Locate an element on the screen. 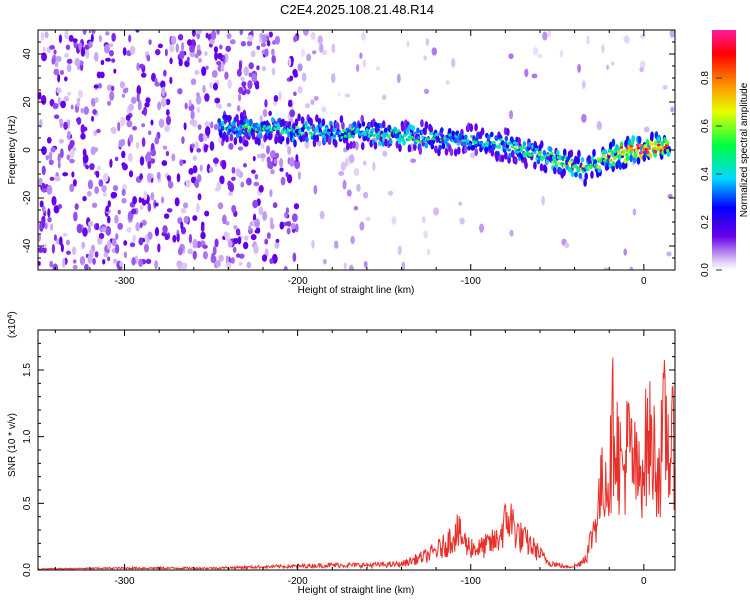 The image size is (750, 605). spectrogram-y-tick-label: 20 is located at coordinates (27, 102).